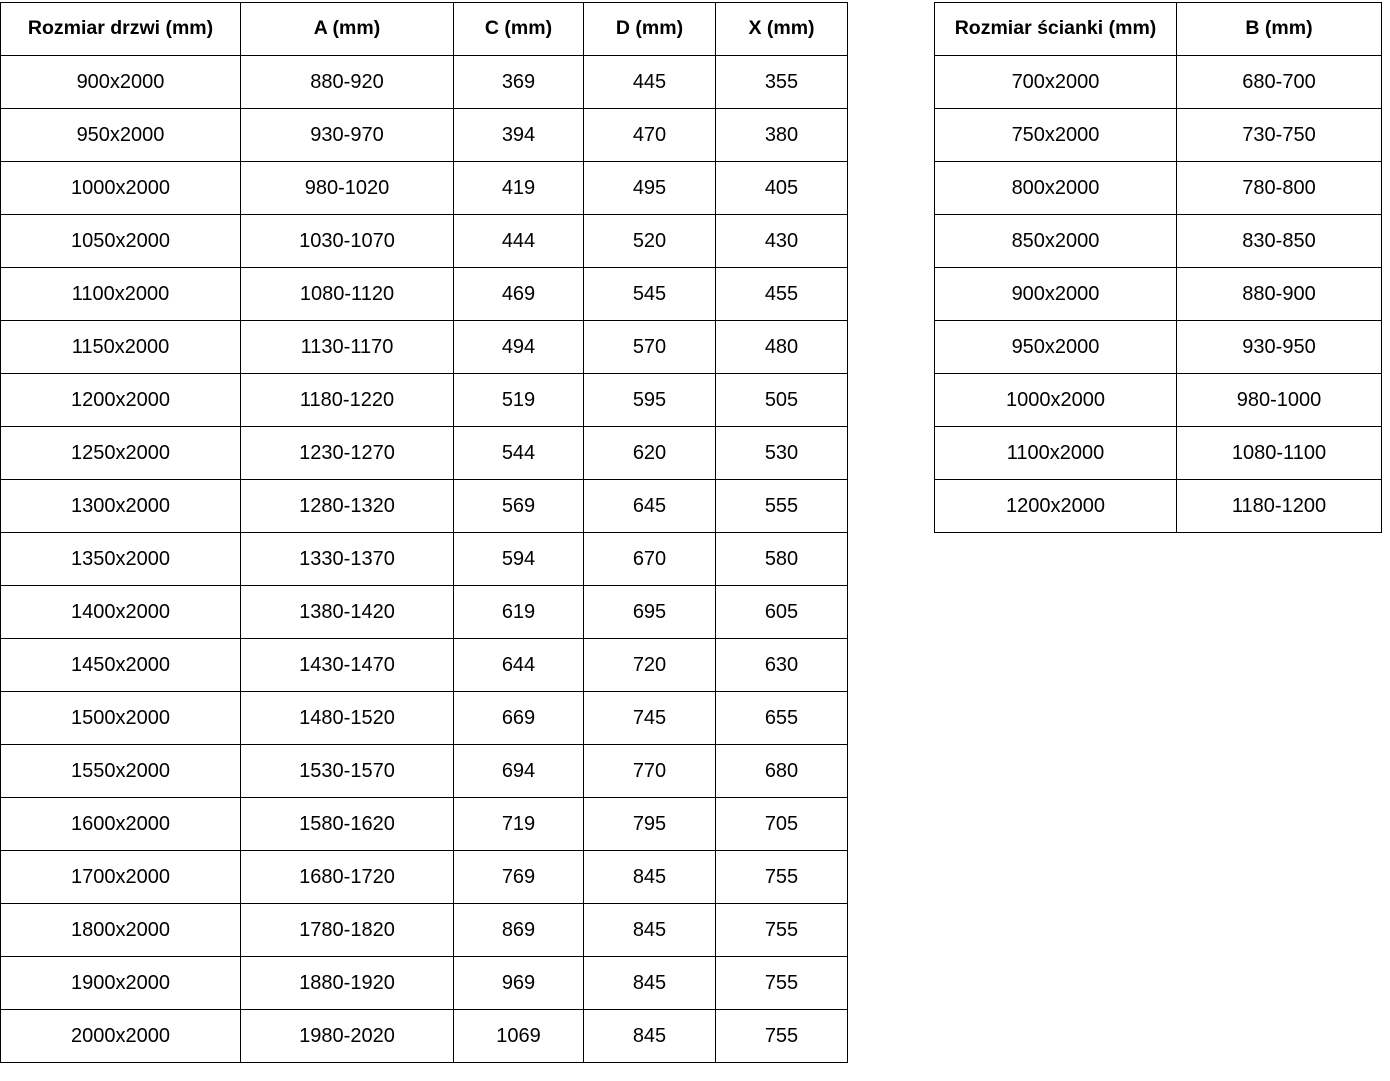 The width and height of the screenshot is (1390, 1081). I want to click on cell-d: 595, so click(649, 400).